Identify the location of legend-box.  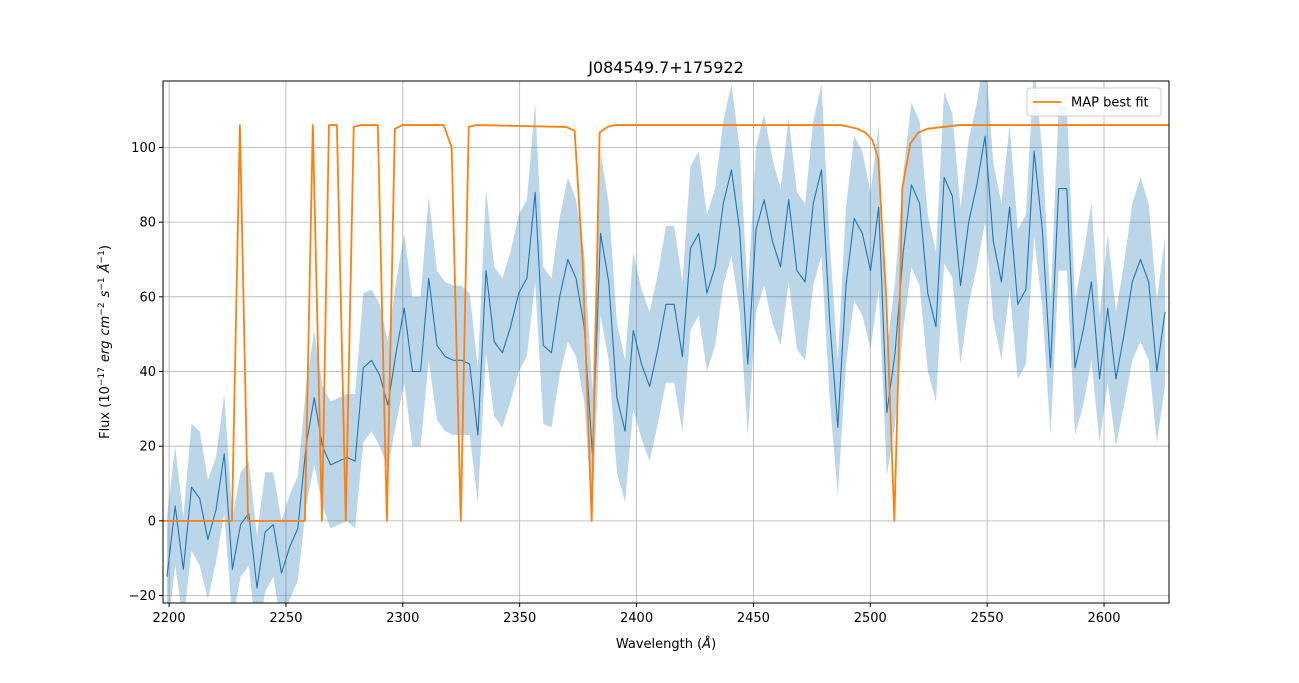
(1094, 102).